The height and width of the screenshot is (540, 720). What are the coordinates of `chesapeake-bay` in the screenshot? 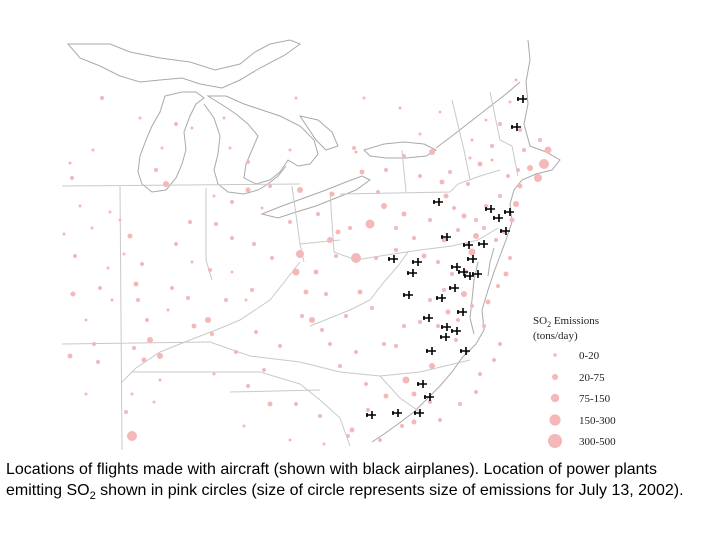 It's located at (474, 298).